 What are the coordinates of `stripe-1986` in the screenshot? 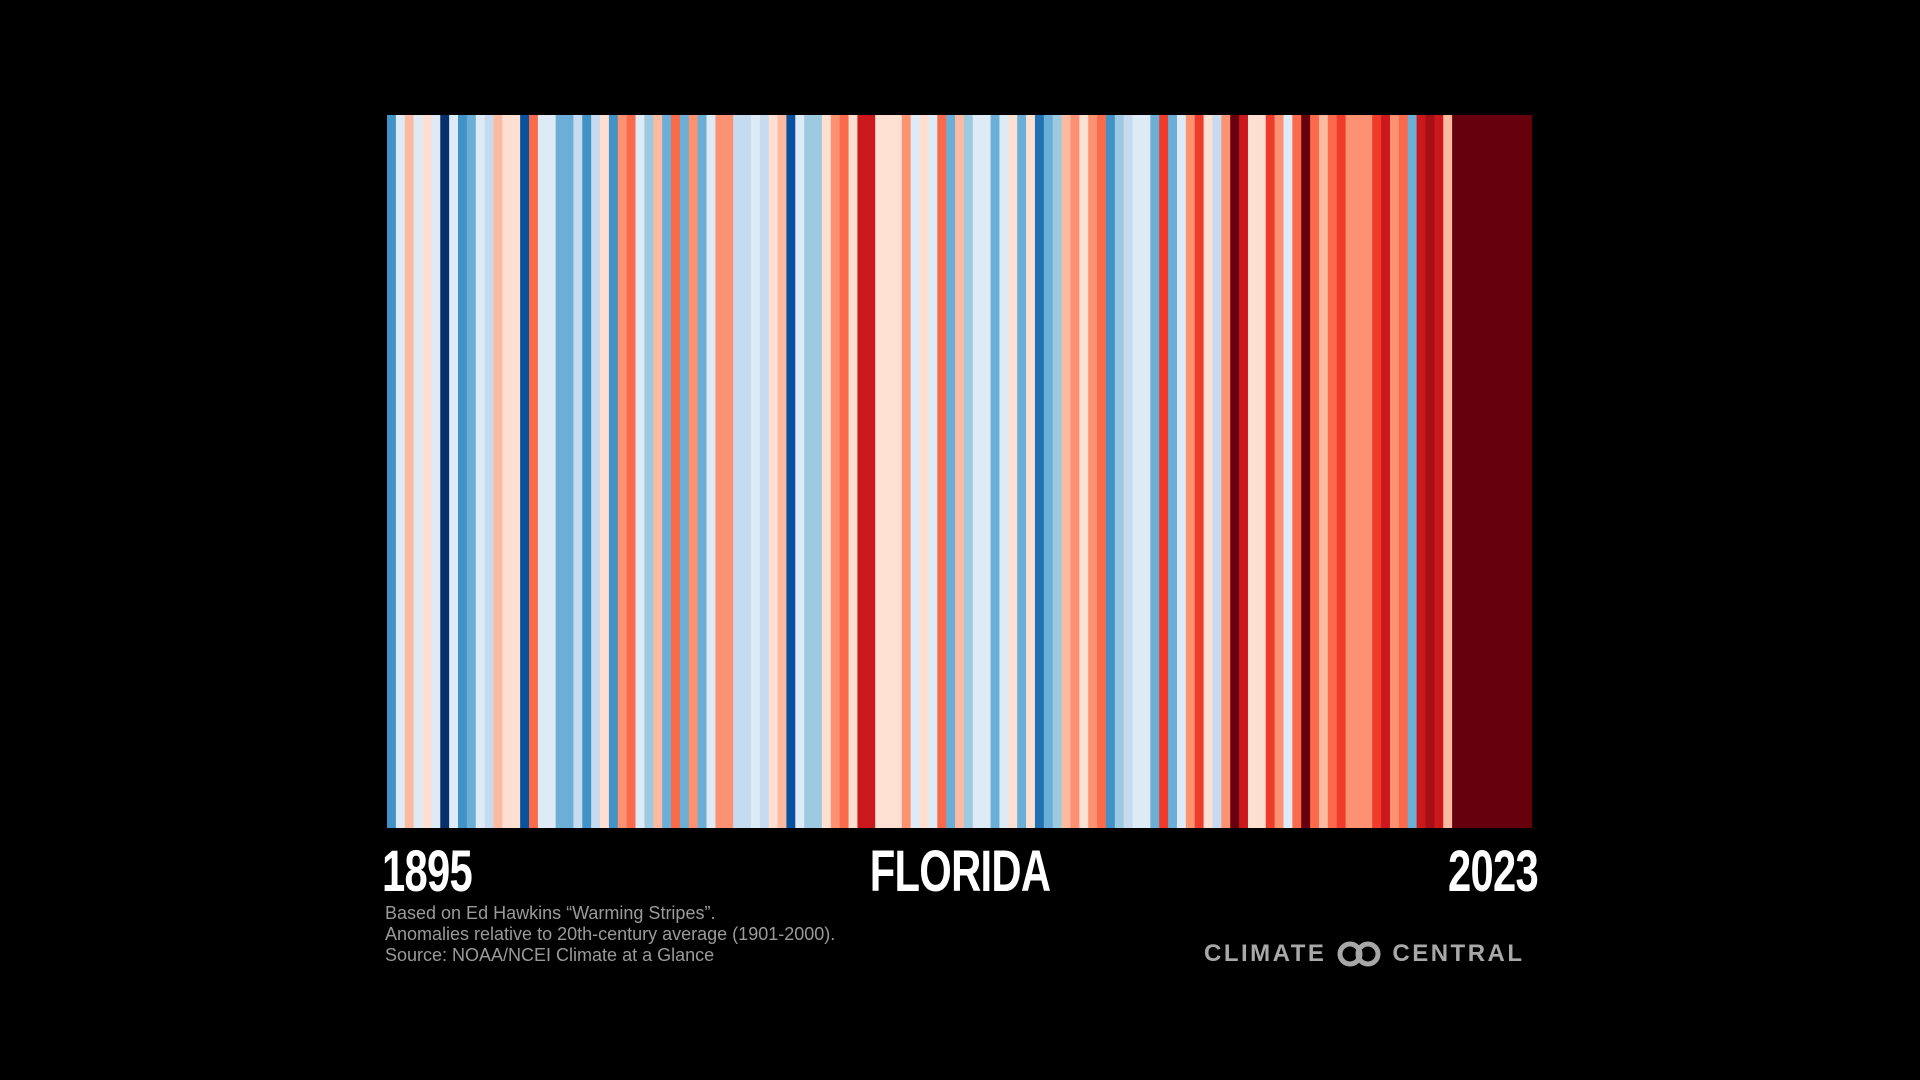 It's located at (1199, 471).